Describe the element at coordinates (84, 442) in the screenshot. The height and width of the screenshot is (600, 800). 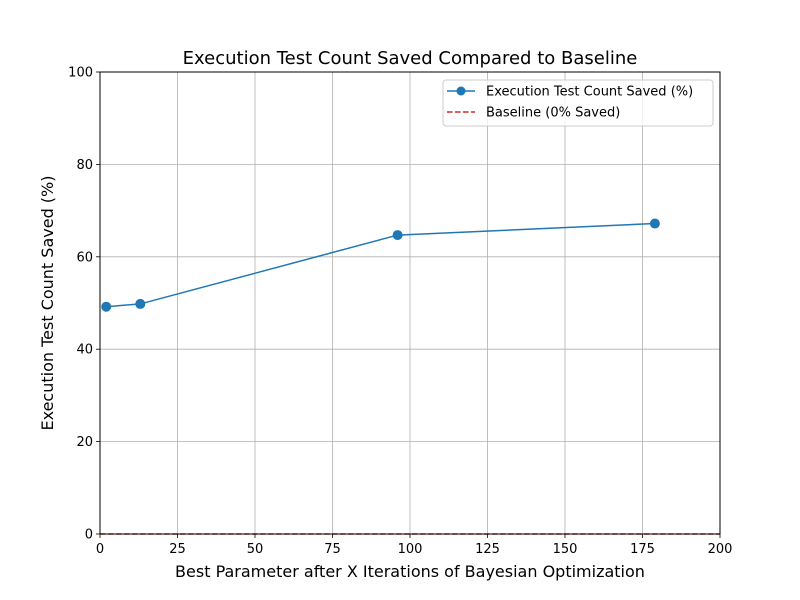
I see `y-tick-label: 20` at that location.